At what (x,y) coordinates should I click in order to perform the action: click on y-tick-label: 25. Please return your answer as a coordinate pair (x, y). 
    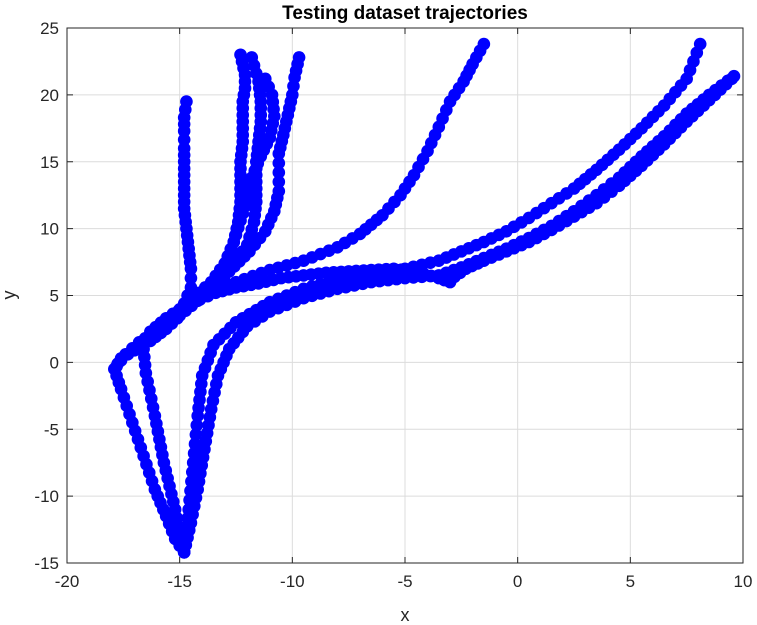
    Looking at the image, I should click on (49, 28).